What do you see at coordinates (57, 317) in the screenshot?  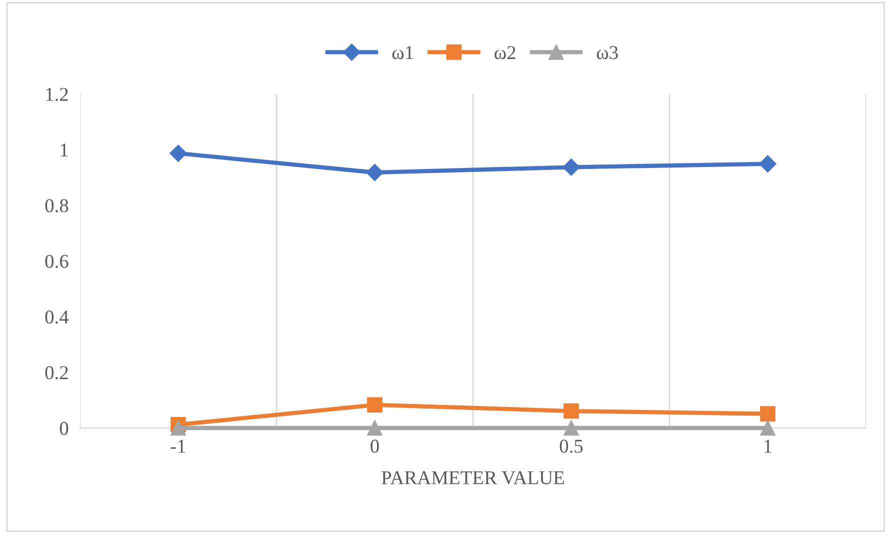 I see `y-tick-label: 0.4` at bounding box center [57, 317].